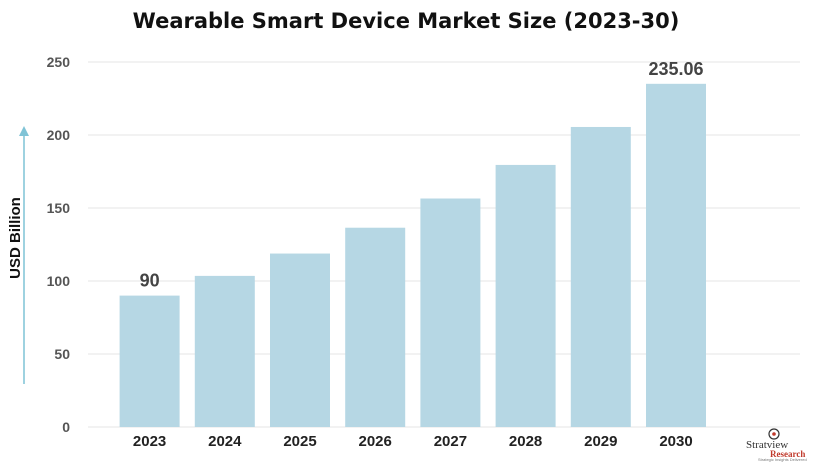 The image size is (813, 462). Describe the element at coordinates (525, 441) in the screenshot. I see `x-tick-label: 2028` at that location.